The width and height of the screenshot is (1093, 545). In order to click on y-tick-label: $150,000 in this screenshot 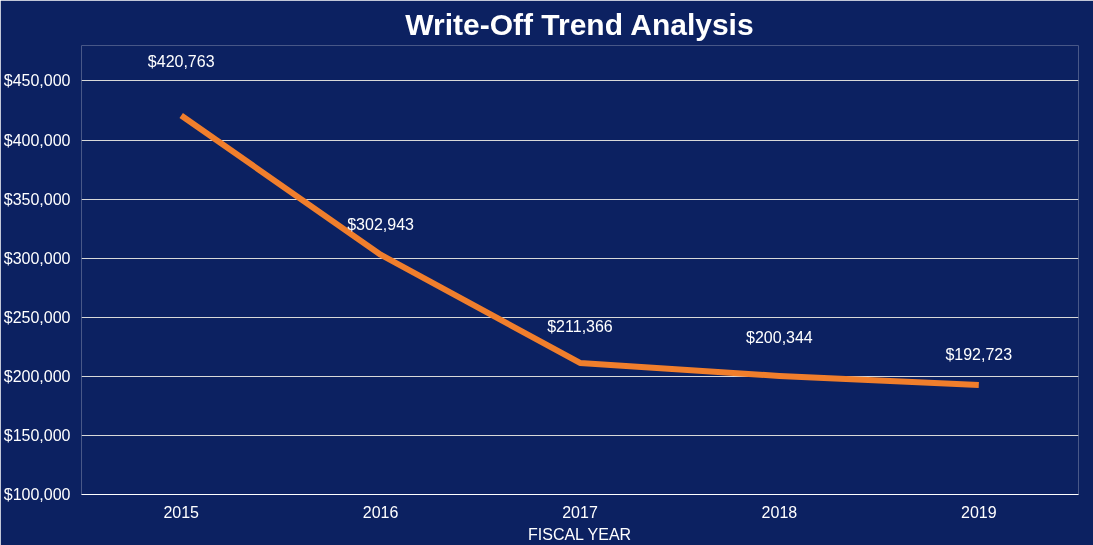, I will do `click(37, 435)`.